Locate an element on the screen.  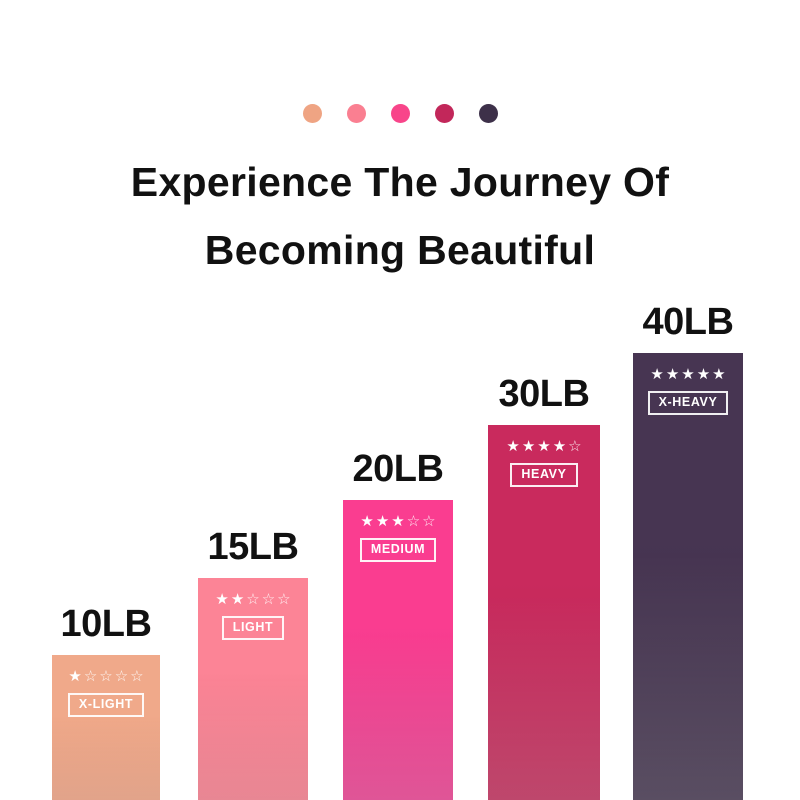
bar-40lb: ★ ★ ★ ★ ★ X-HEAVY is located at coordinates (688, 576).